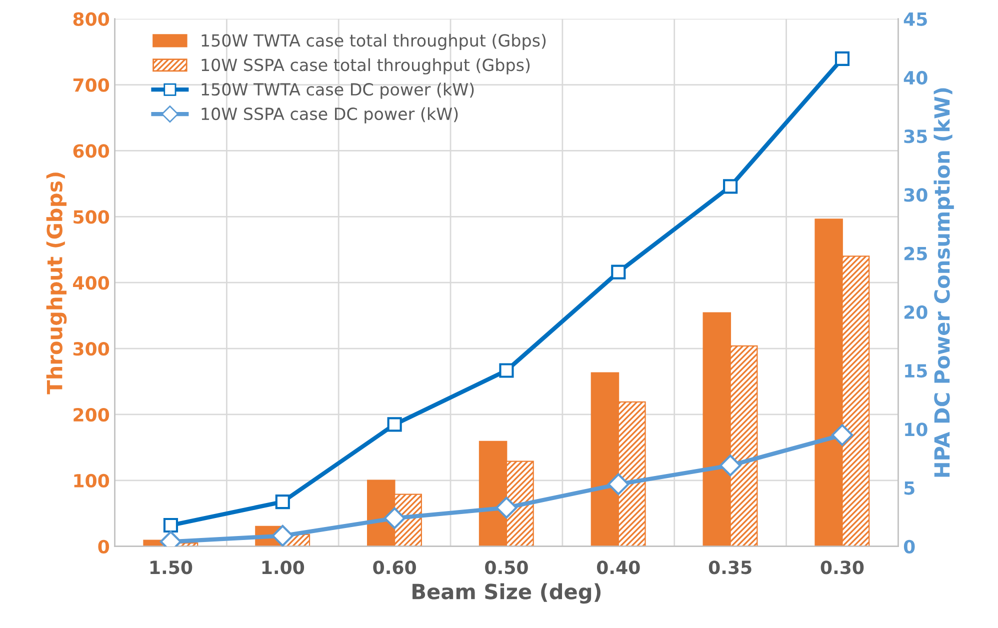  Describe the element at coordinates (909, 488) in the screenshot. I see `y2-tick-label: 5` at that location.